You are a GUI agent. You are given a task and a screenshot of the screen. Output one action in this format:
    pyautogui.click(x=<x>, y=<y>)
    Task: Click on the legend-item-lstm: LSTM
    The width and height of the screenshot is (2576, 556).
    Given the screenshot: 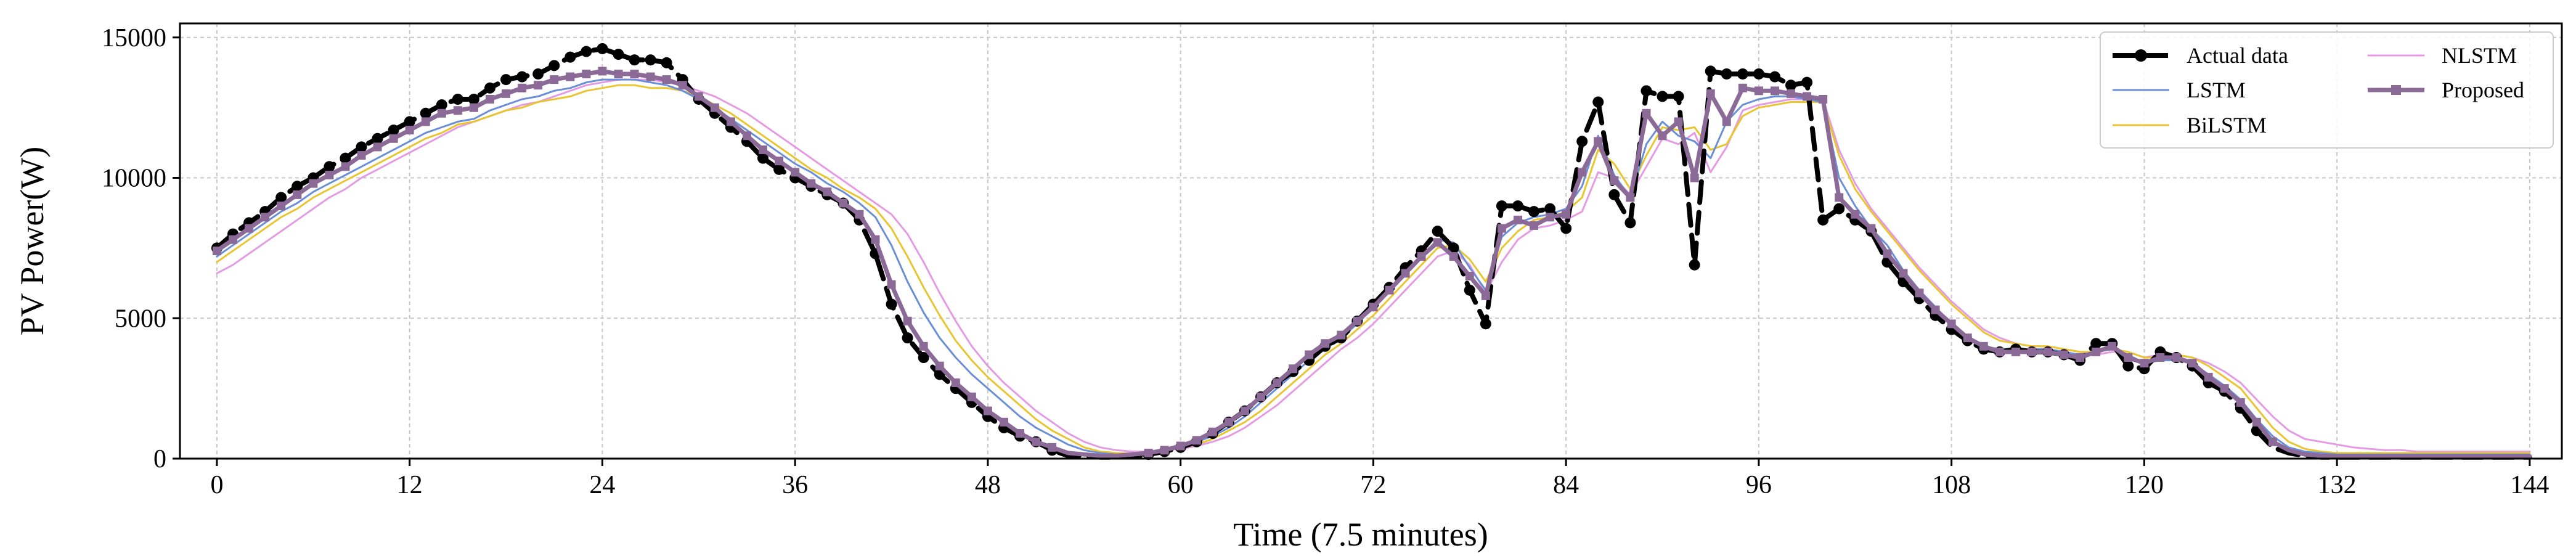 What is the action you would take?
    pyautogui.click(x=2179, y=90)
    